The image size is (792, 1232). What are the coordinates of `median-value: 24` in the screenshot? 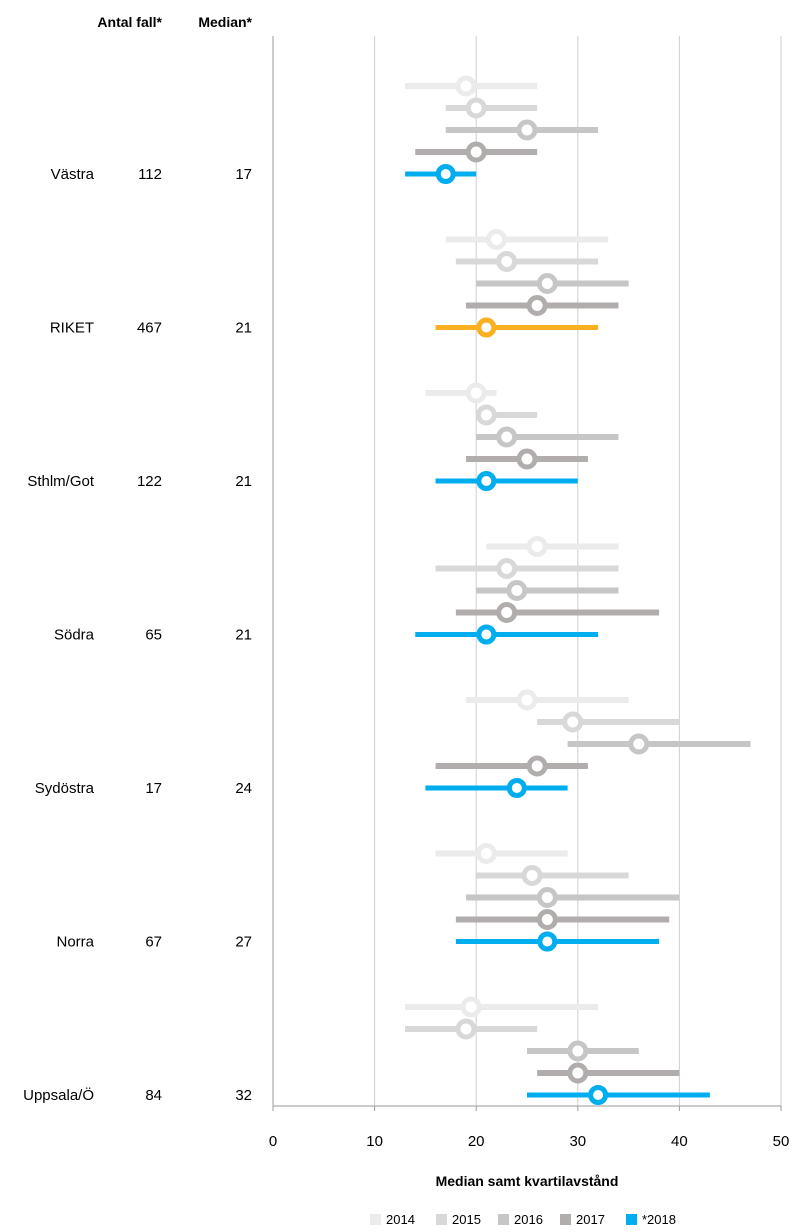 It's located at (243, 788).